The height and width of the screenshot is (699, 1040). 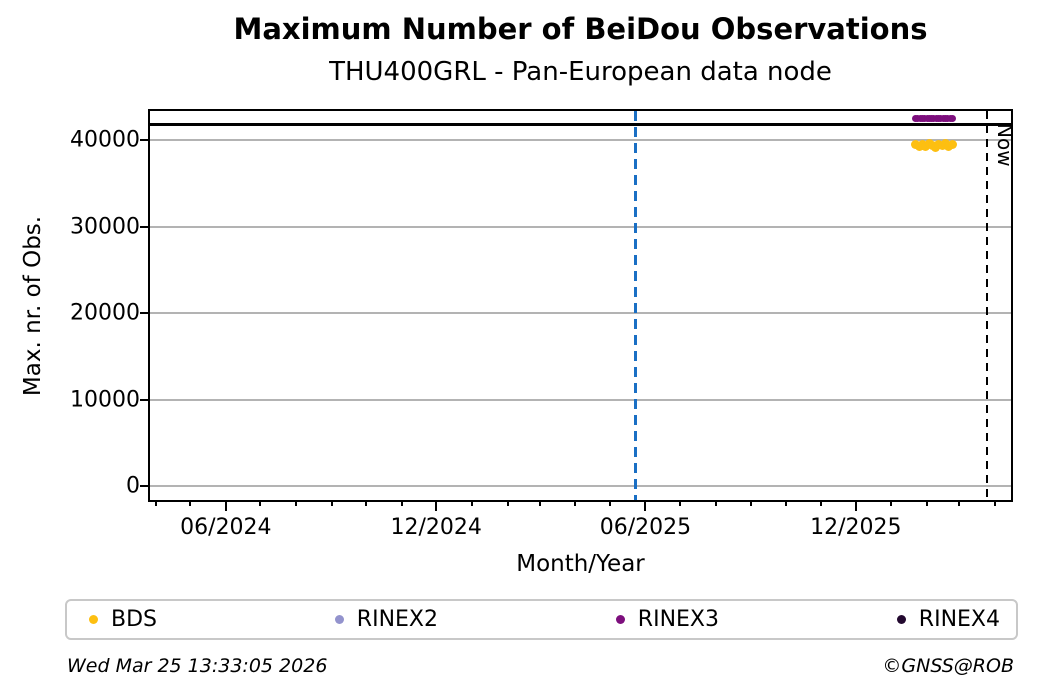 I want to click on bds-marker-icon, so click(x=93, y=619).